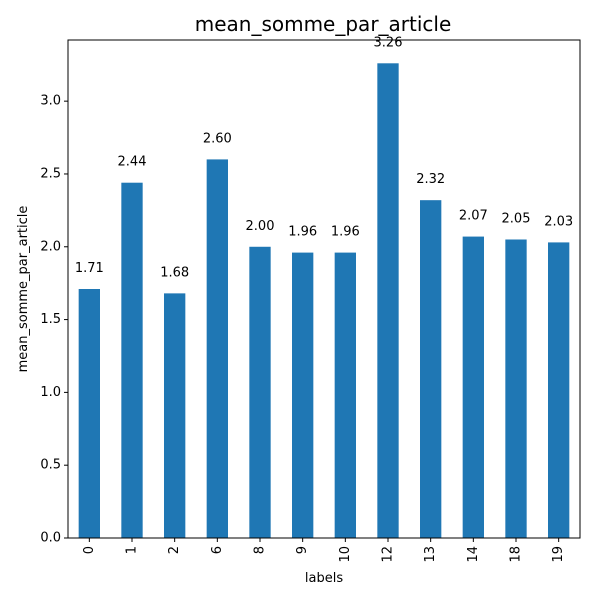 This screenshot has width=600, height=600. I want to click on x-tick-label-1: 1, so click(132, 550).